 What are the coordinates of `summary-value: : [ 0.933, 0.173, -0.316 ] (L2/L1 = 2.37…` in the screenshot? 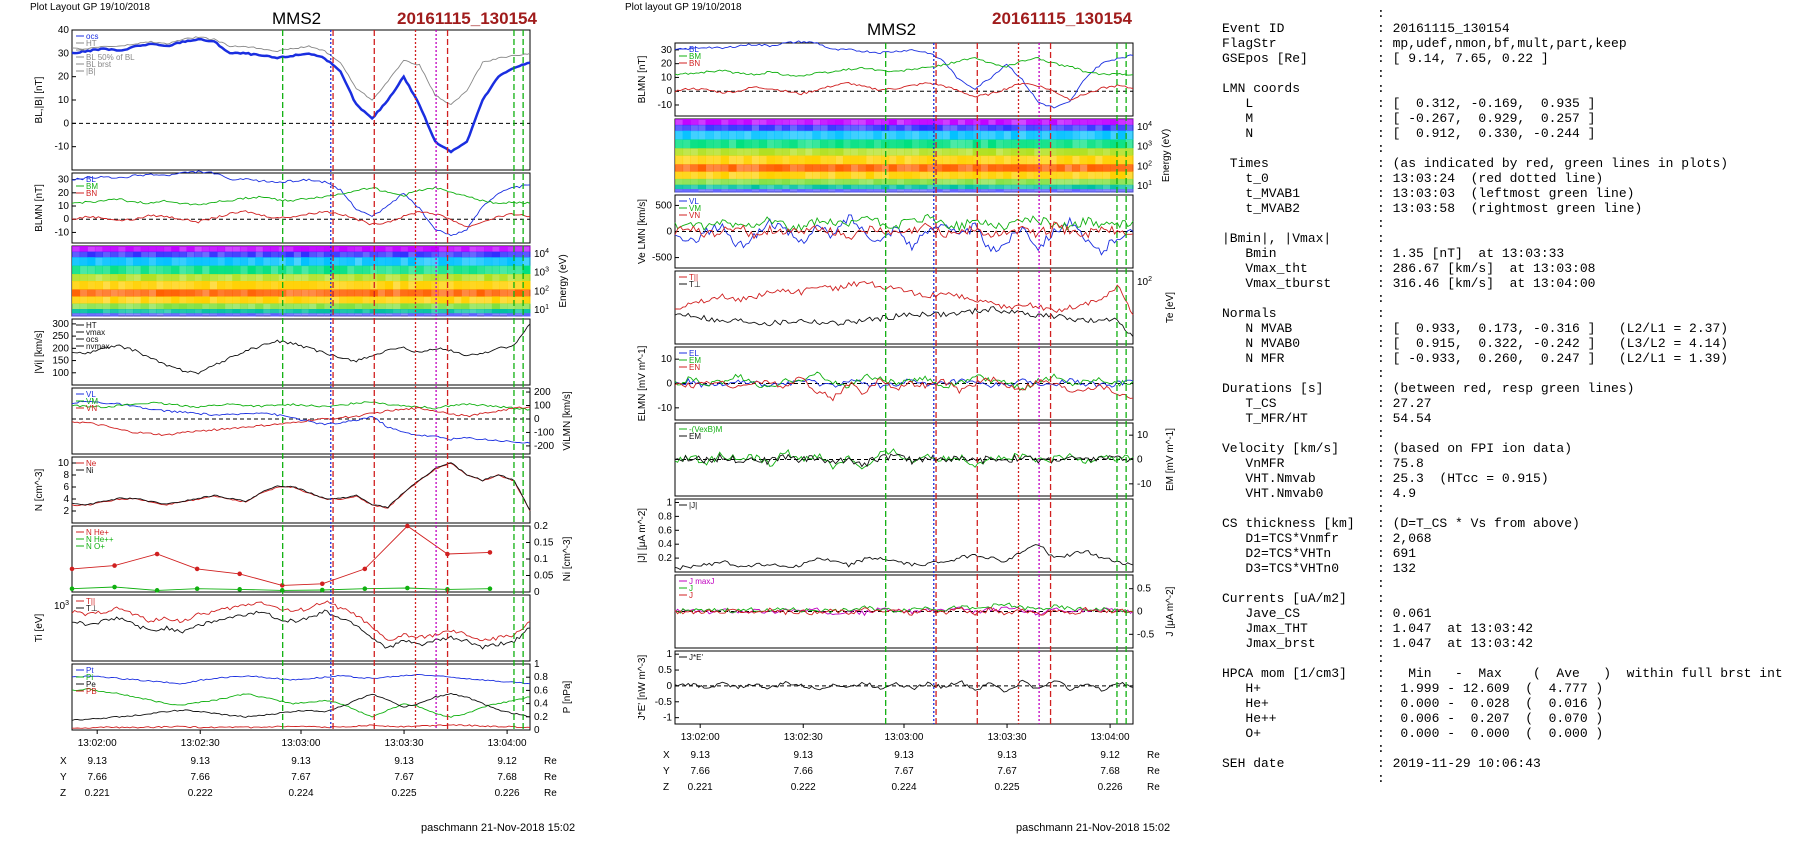 It's located at (1553, 328).